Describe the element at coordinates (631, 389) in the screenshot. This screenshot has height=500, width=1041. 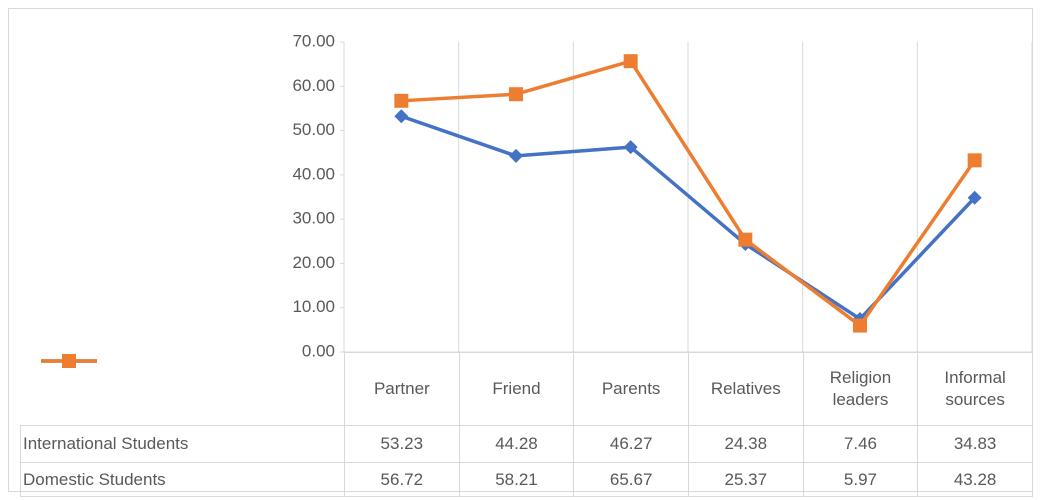
I see `x-tick-label: Parents` at that location.